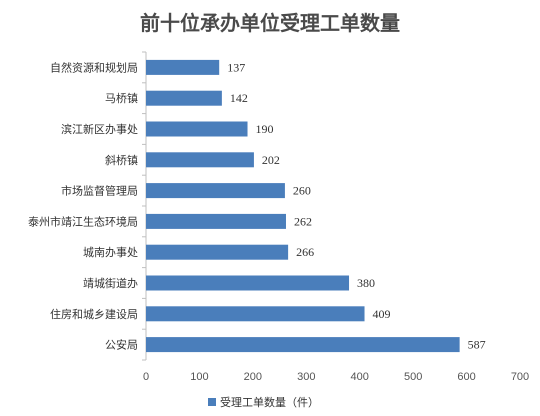  Describe the element at coordinates (99, 191) in the screenshot. I see `category-label: 市场监督管理局` at that location.